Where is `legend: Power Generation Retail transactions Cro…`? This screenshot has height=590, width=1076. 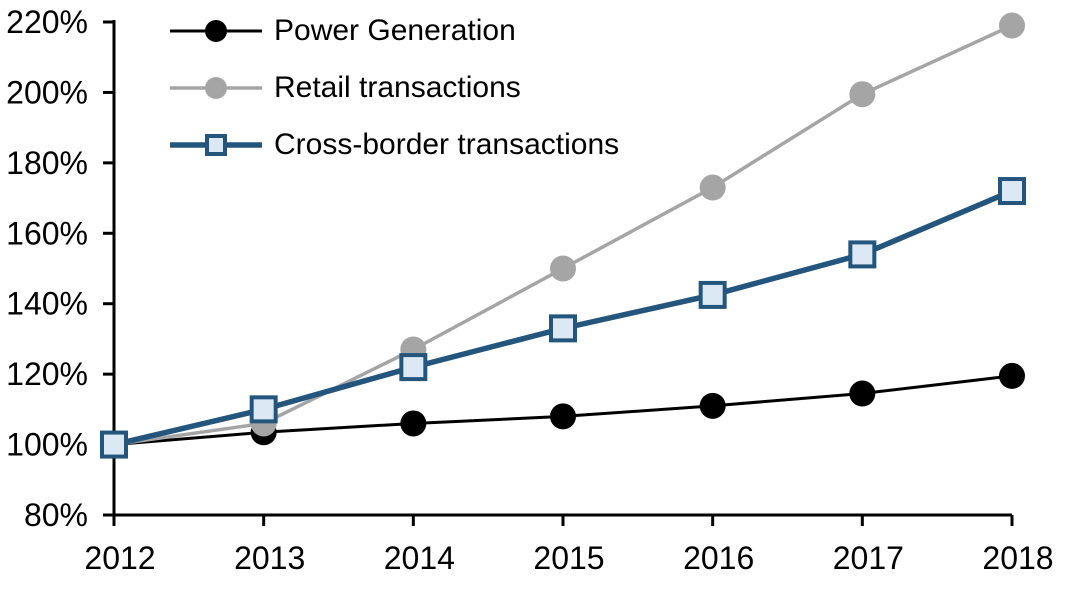
legend: Power Generation Retail transactions Cro… is located at coordinates (393, 87).